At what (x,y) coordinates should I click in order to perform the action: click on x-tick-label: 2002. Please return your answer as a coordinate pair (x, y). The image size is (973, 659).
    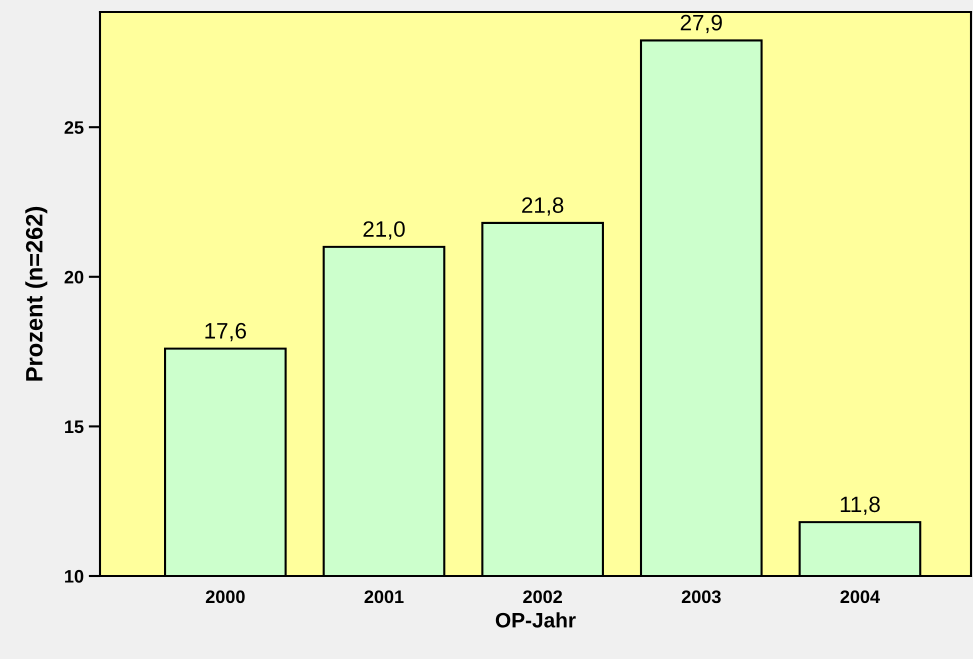
    Looking at the image, I should click on (542, 597).